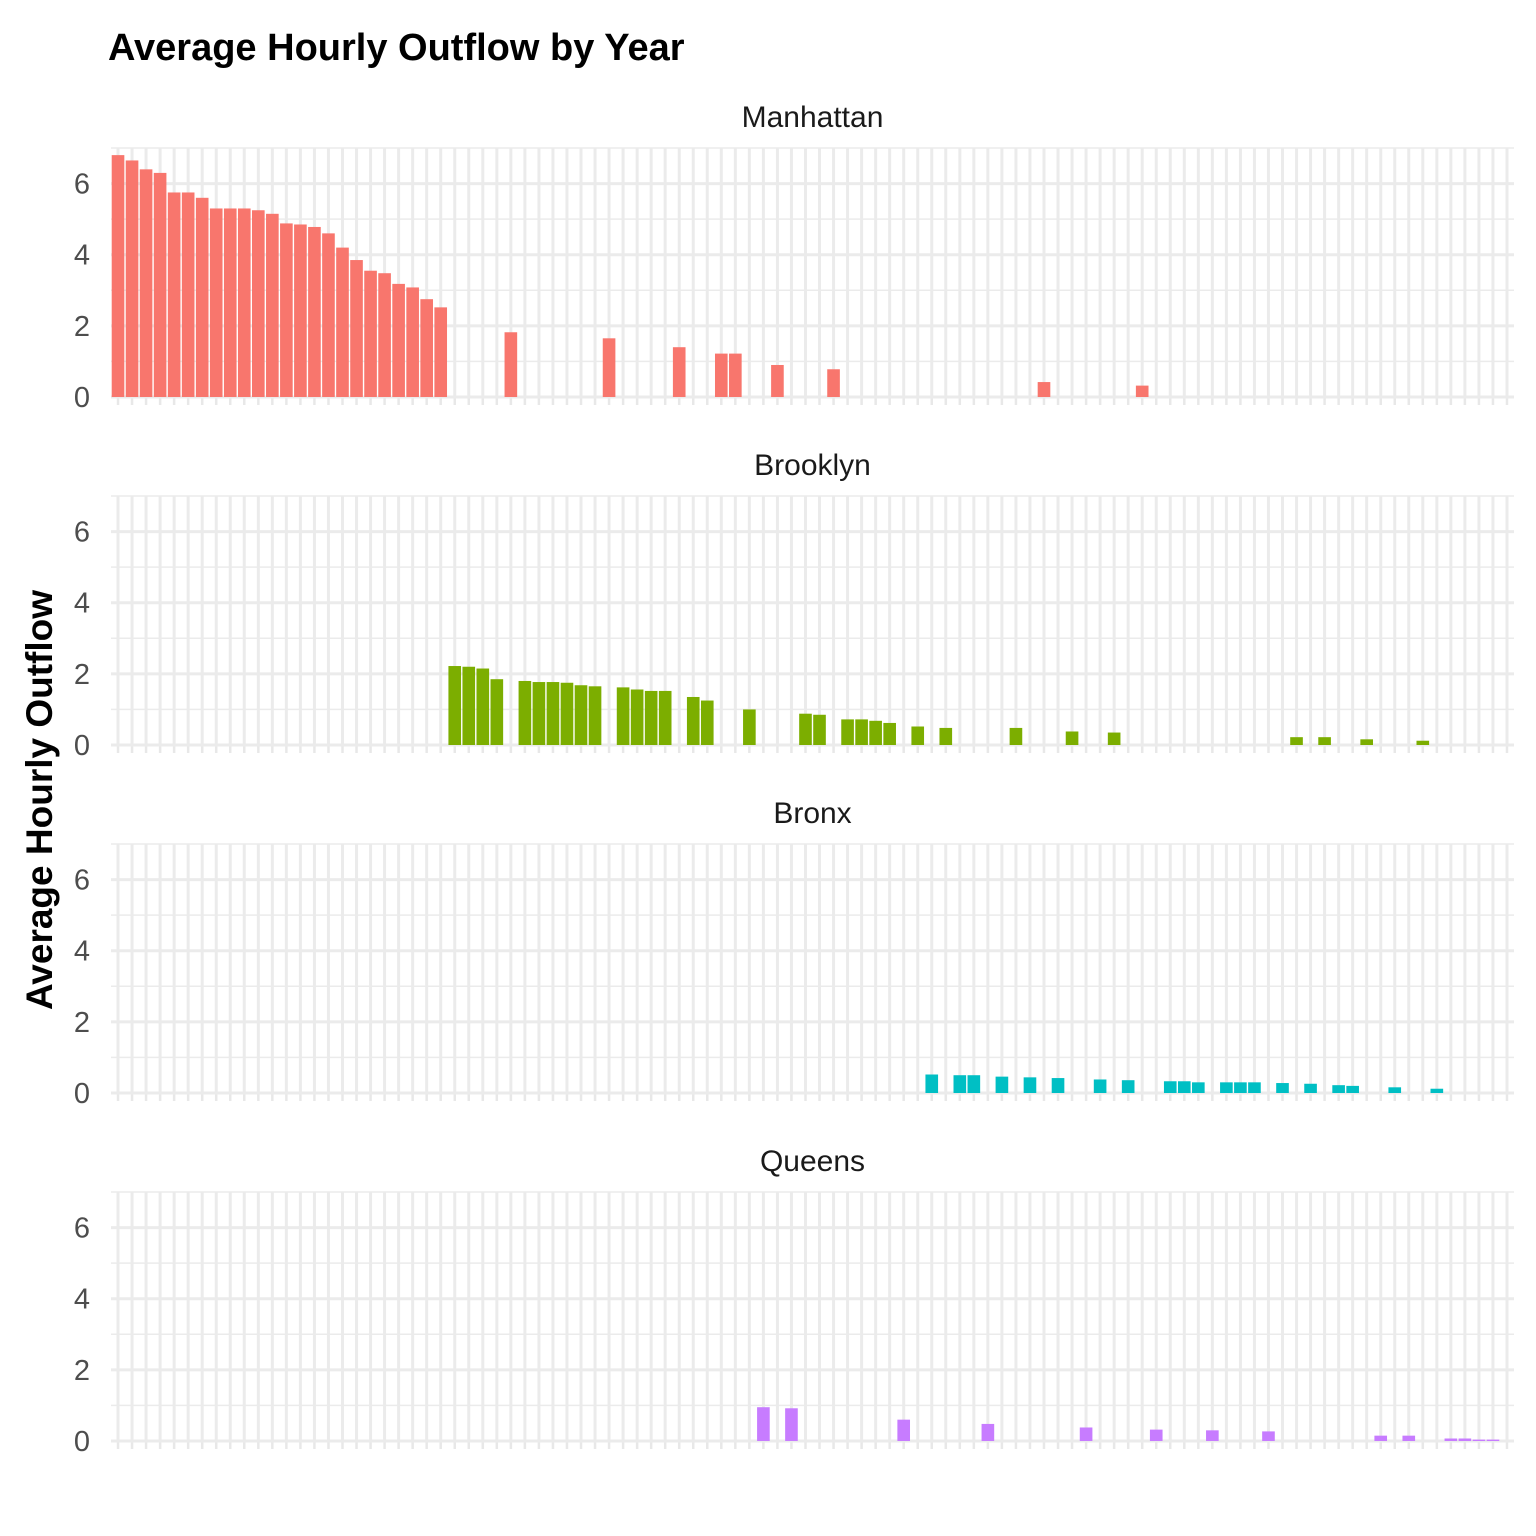 The image size is (1536, 1536). I want to click on facet-strip-label: Brooklyn, so click(812, 465).